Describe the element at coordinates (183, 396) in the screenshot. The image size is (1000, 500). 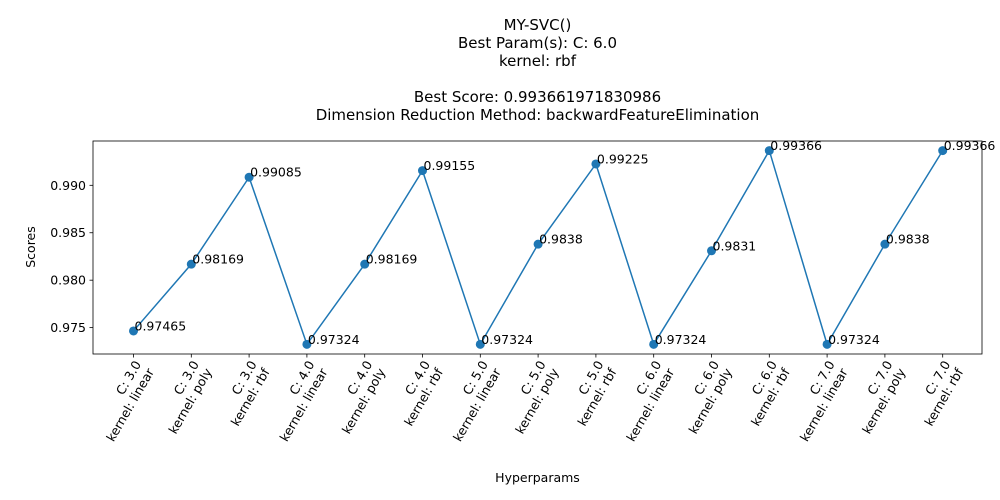
I see `x-tick-label: C: 3.0kernel: poly` at that location.